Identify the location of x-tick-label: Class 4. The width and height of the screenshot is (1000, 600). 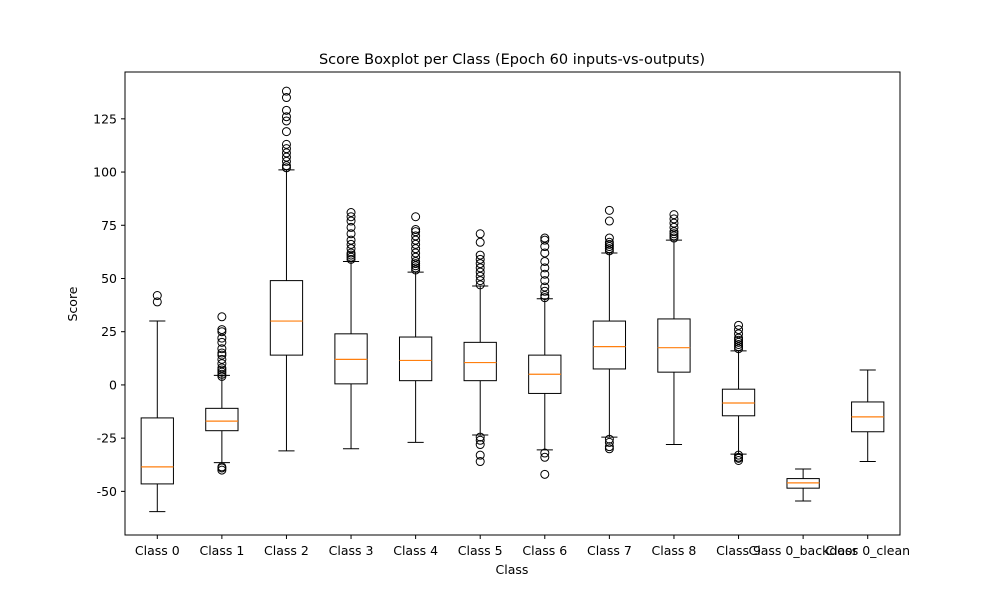
(415, 550).